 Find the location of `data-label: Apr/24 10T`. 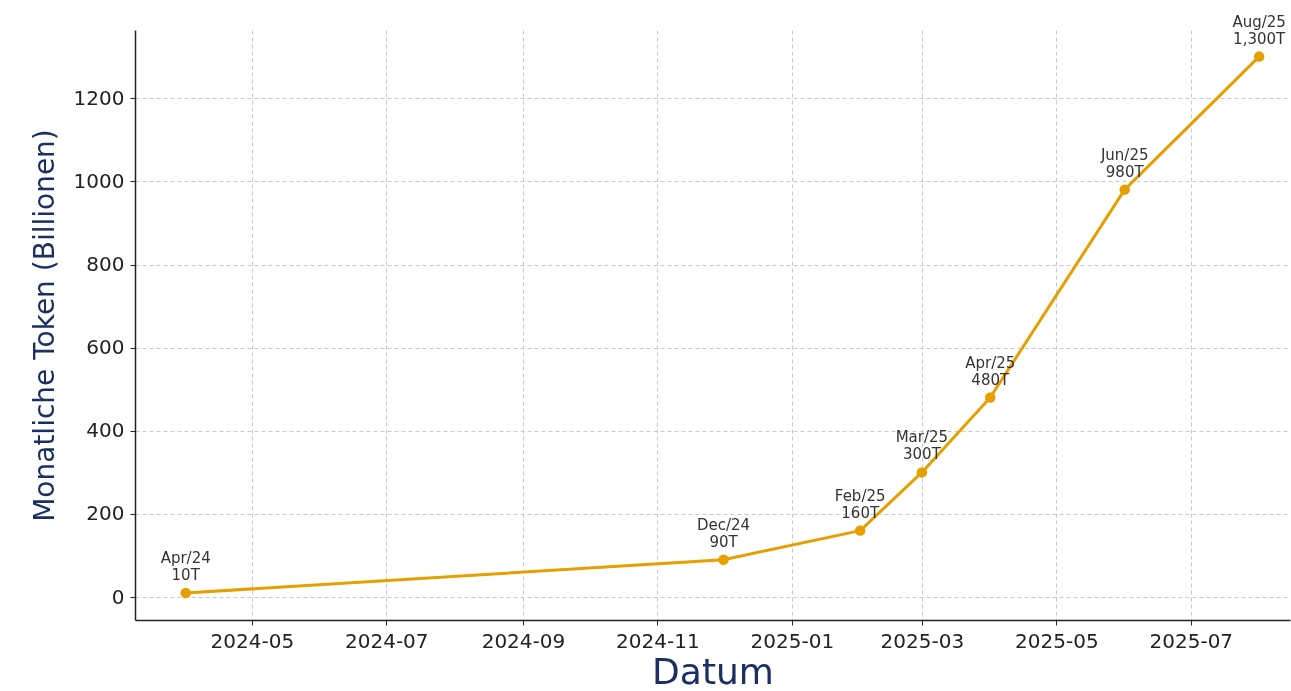

data-label: Apr/24 10T is located at coordinates (185, 566).